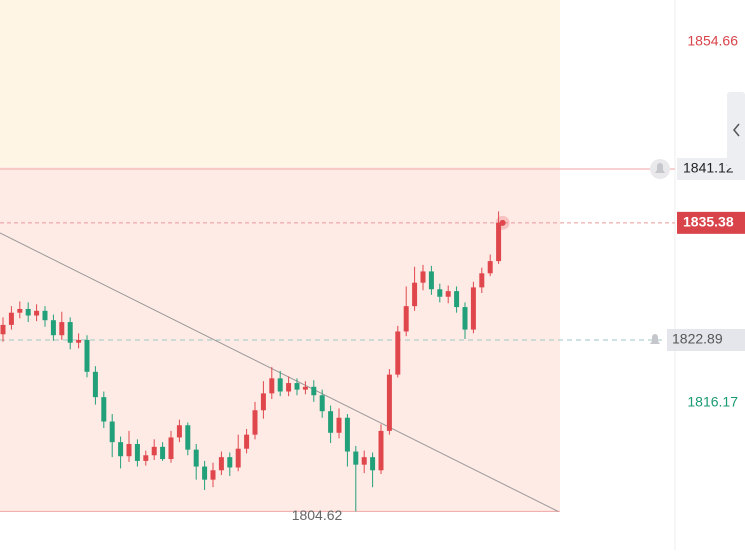 Image resolution: width=745 pixels, height=555 pixels. Describe the element at coordinates (708, 222) in the screenshot. I see `current-price-label: 1835.38` at that location.